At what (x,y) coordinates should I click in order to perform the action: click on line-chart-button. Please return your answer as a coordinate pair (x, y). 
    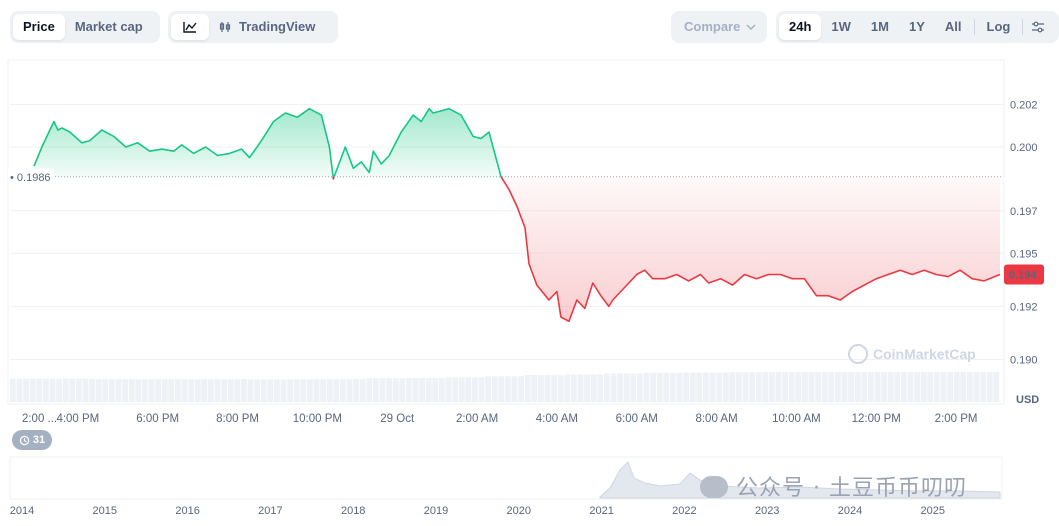
    Looking at the image, I should click on (190, 27).